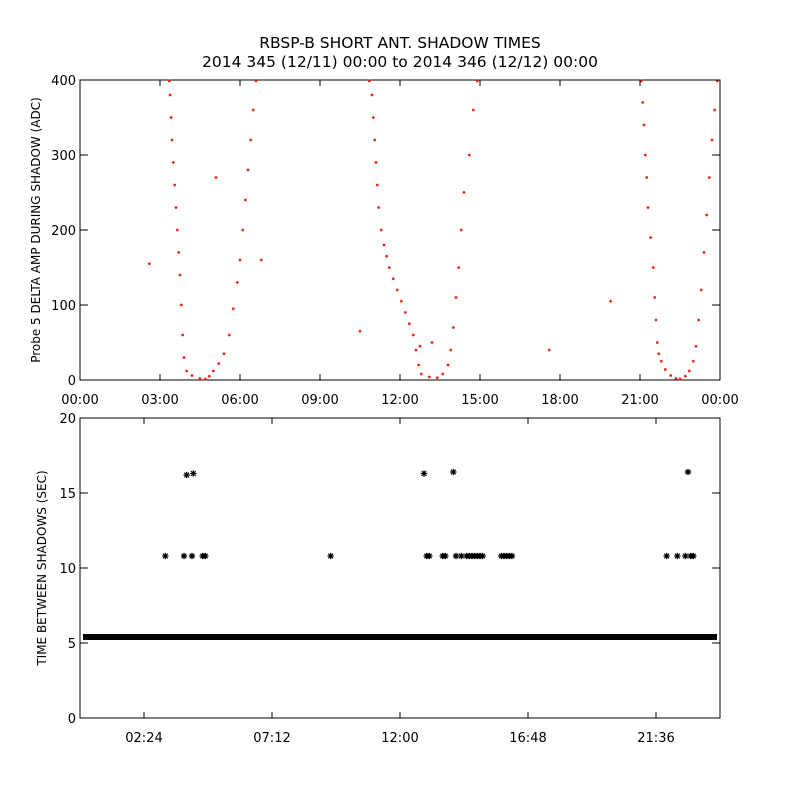 The height and width of the screenshot is (800, 800). What do you see at coordinates (319, 400) in the screenshot?
I see `top-x-tick-label: 09:00` at bounding box center [319, 400].